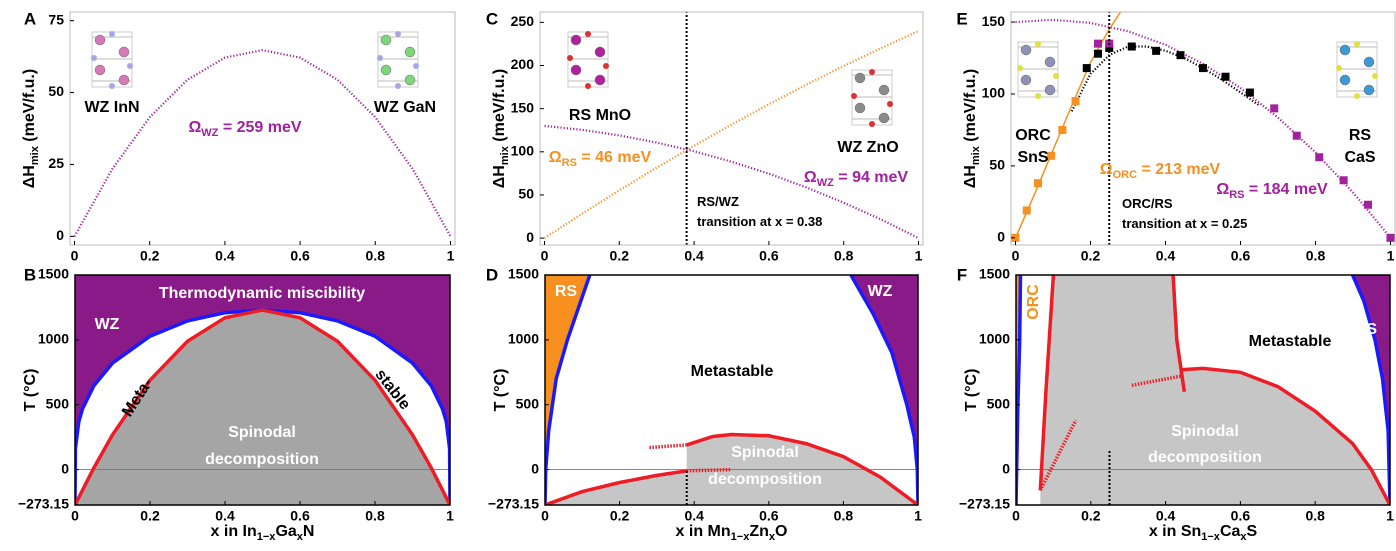  I want to click on panel-label: C, so click(492, 18).